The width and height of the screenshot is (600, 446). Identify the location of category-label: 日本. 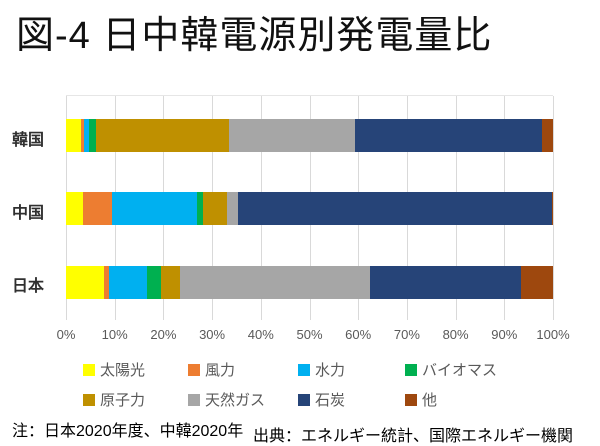
(28, 286).